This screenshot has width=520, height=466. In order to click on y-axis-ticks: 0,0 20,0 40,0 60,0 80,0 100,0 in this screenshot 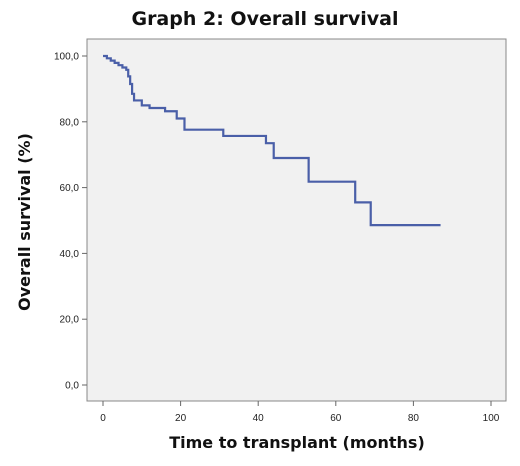, I will do `click(70, 222)`.